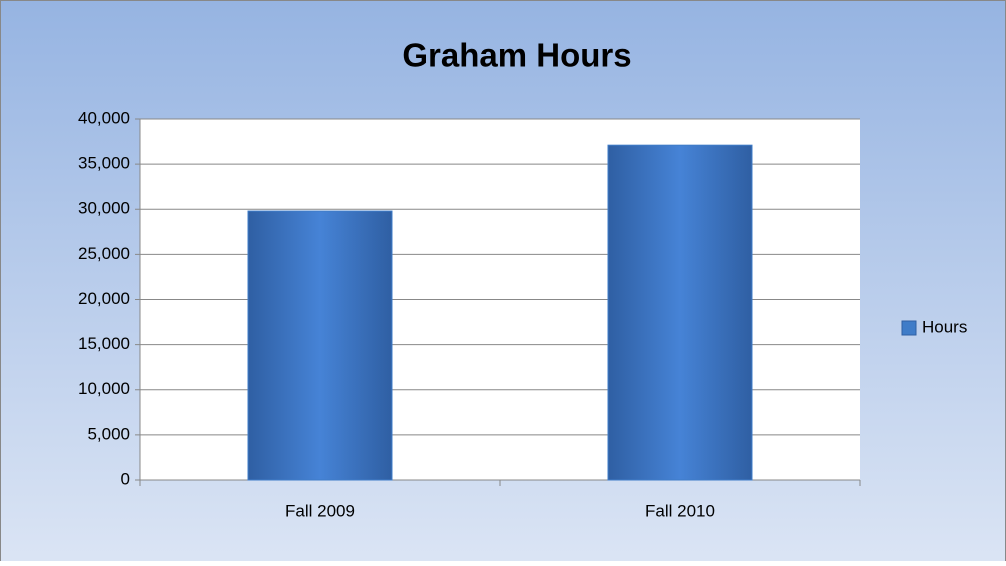 This screenshot has width=1006, height=566. I want to click on chart-title: Graham Hours, so click(516, 55).